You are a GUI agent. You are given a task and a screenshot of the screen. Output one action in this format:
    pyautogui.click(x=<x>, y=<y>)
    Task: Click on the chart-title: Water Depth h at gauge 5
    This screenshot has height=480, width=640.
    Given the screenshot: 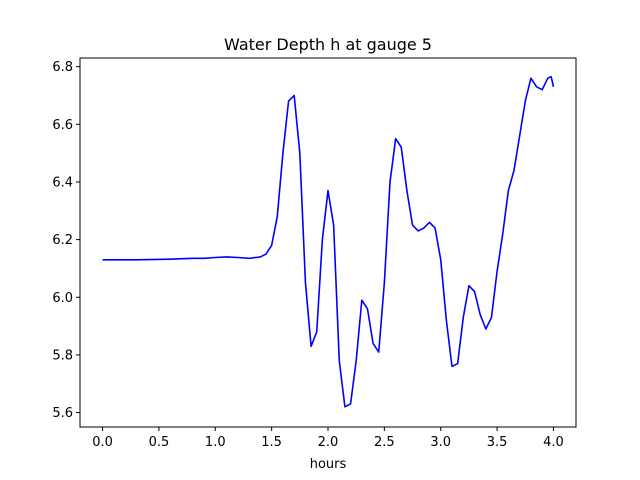 What is the action you would take?
    pyautogui.click(x=328, y=44)
    